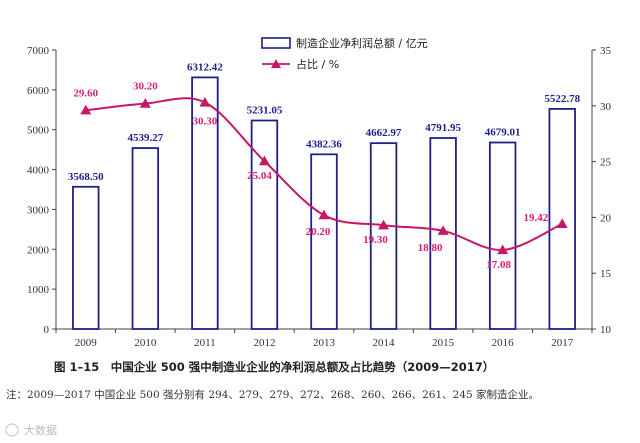  What do you see at coordinates (318, 232) in the screenshot?
I see `line-value-label: 20.20` at bounding box center [318, 232].